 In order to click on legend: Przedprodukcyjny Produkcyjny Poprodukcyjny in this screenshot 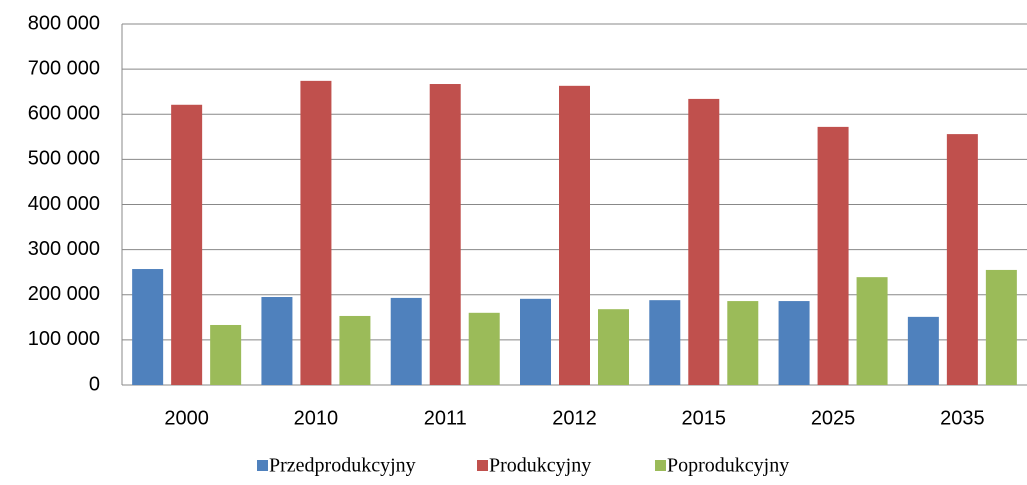, I will do `click(523, 466)`.